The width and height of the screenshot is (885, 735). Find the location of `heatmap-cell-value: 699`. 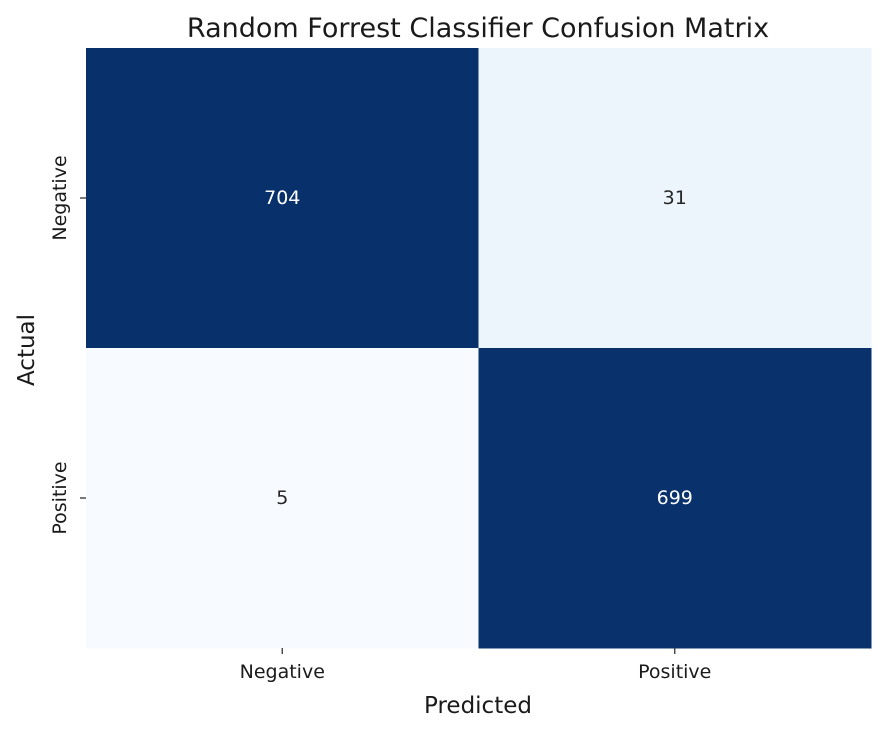

heatmap-cell-value: 699 is located at coordinates (675, 498).